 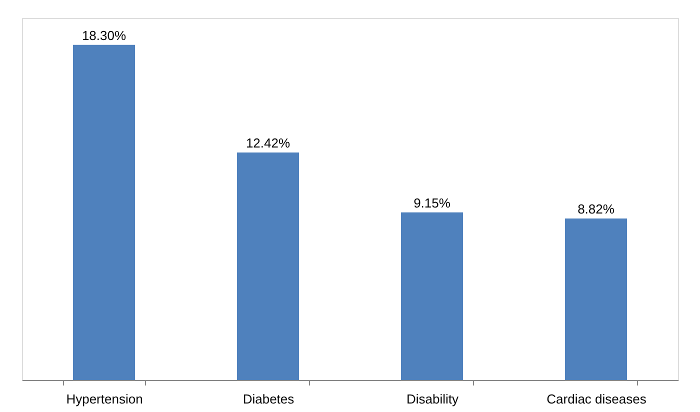 I want to click on data-label: 18.30%, so click(x=104, y=35).